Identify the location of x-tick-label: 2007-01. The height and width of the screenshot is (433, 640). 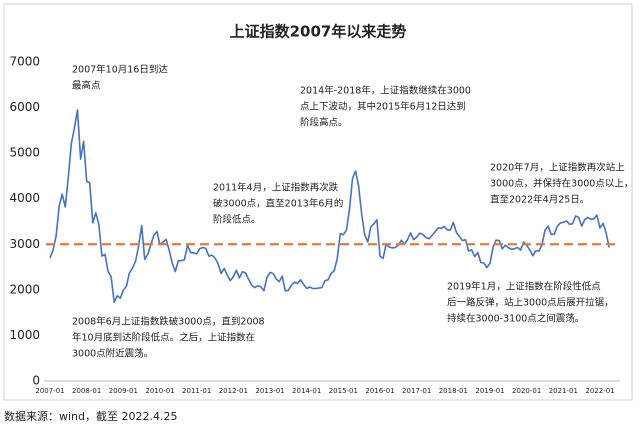
(49, 391).